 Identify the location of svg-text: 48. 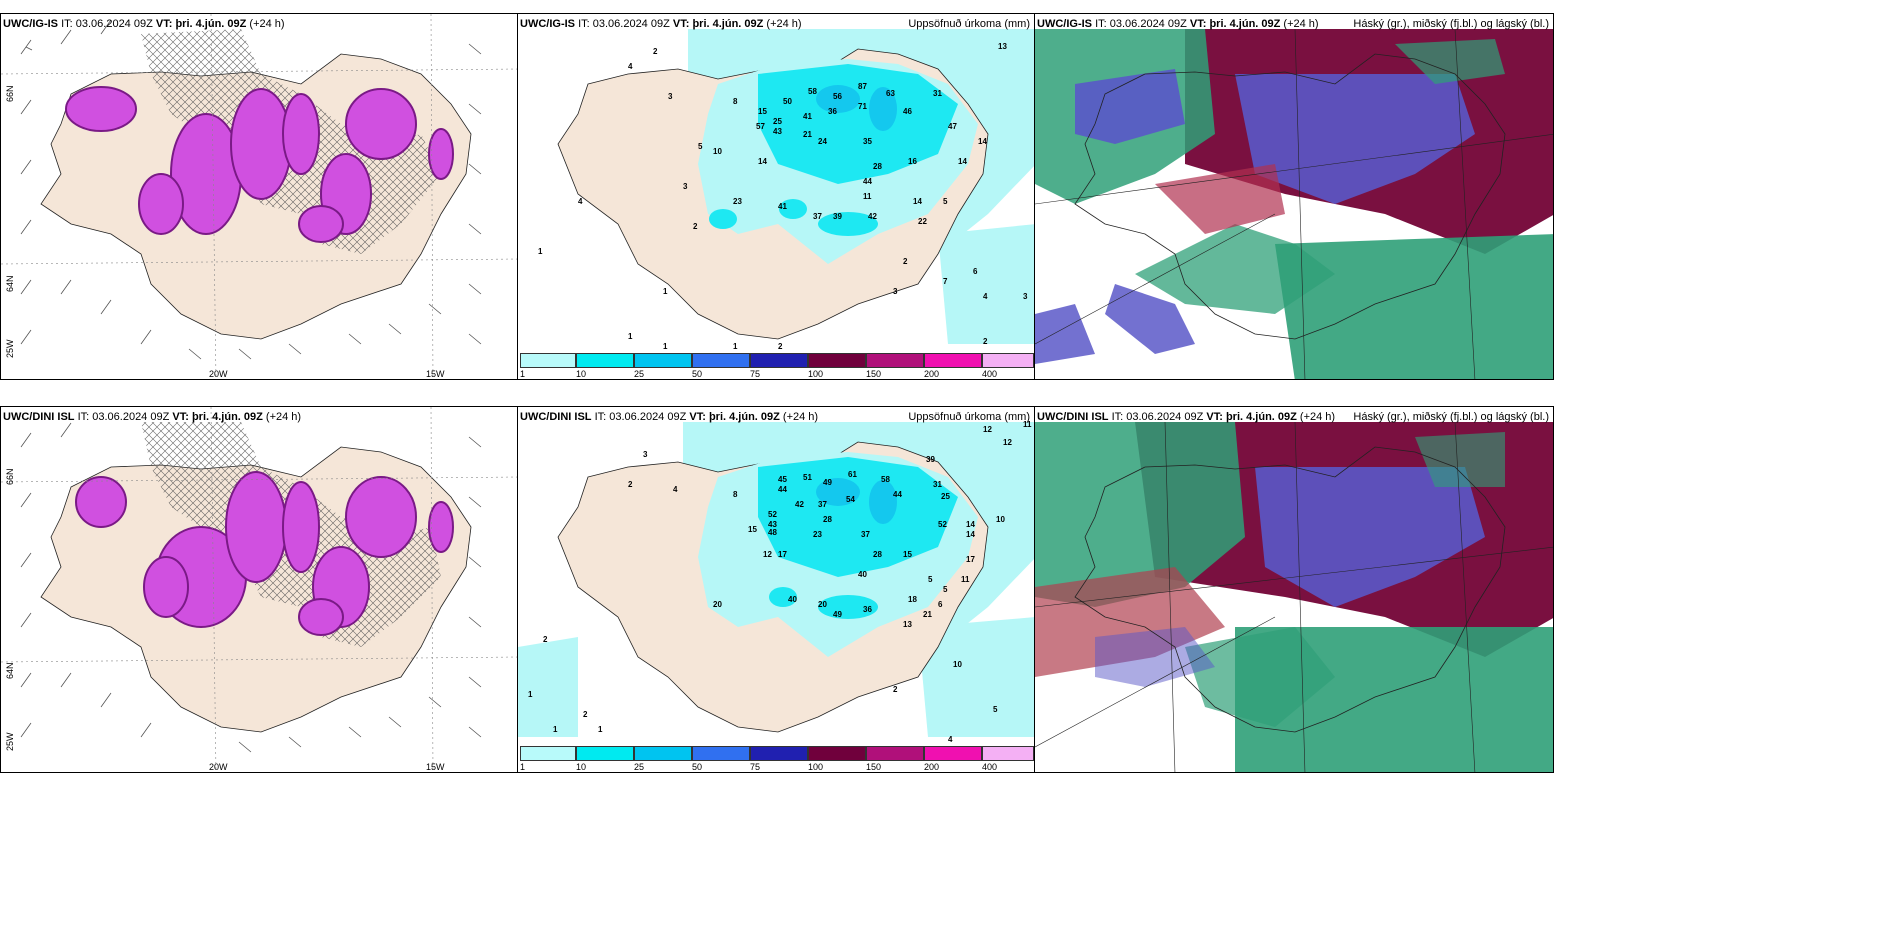
(772, 532).